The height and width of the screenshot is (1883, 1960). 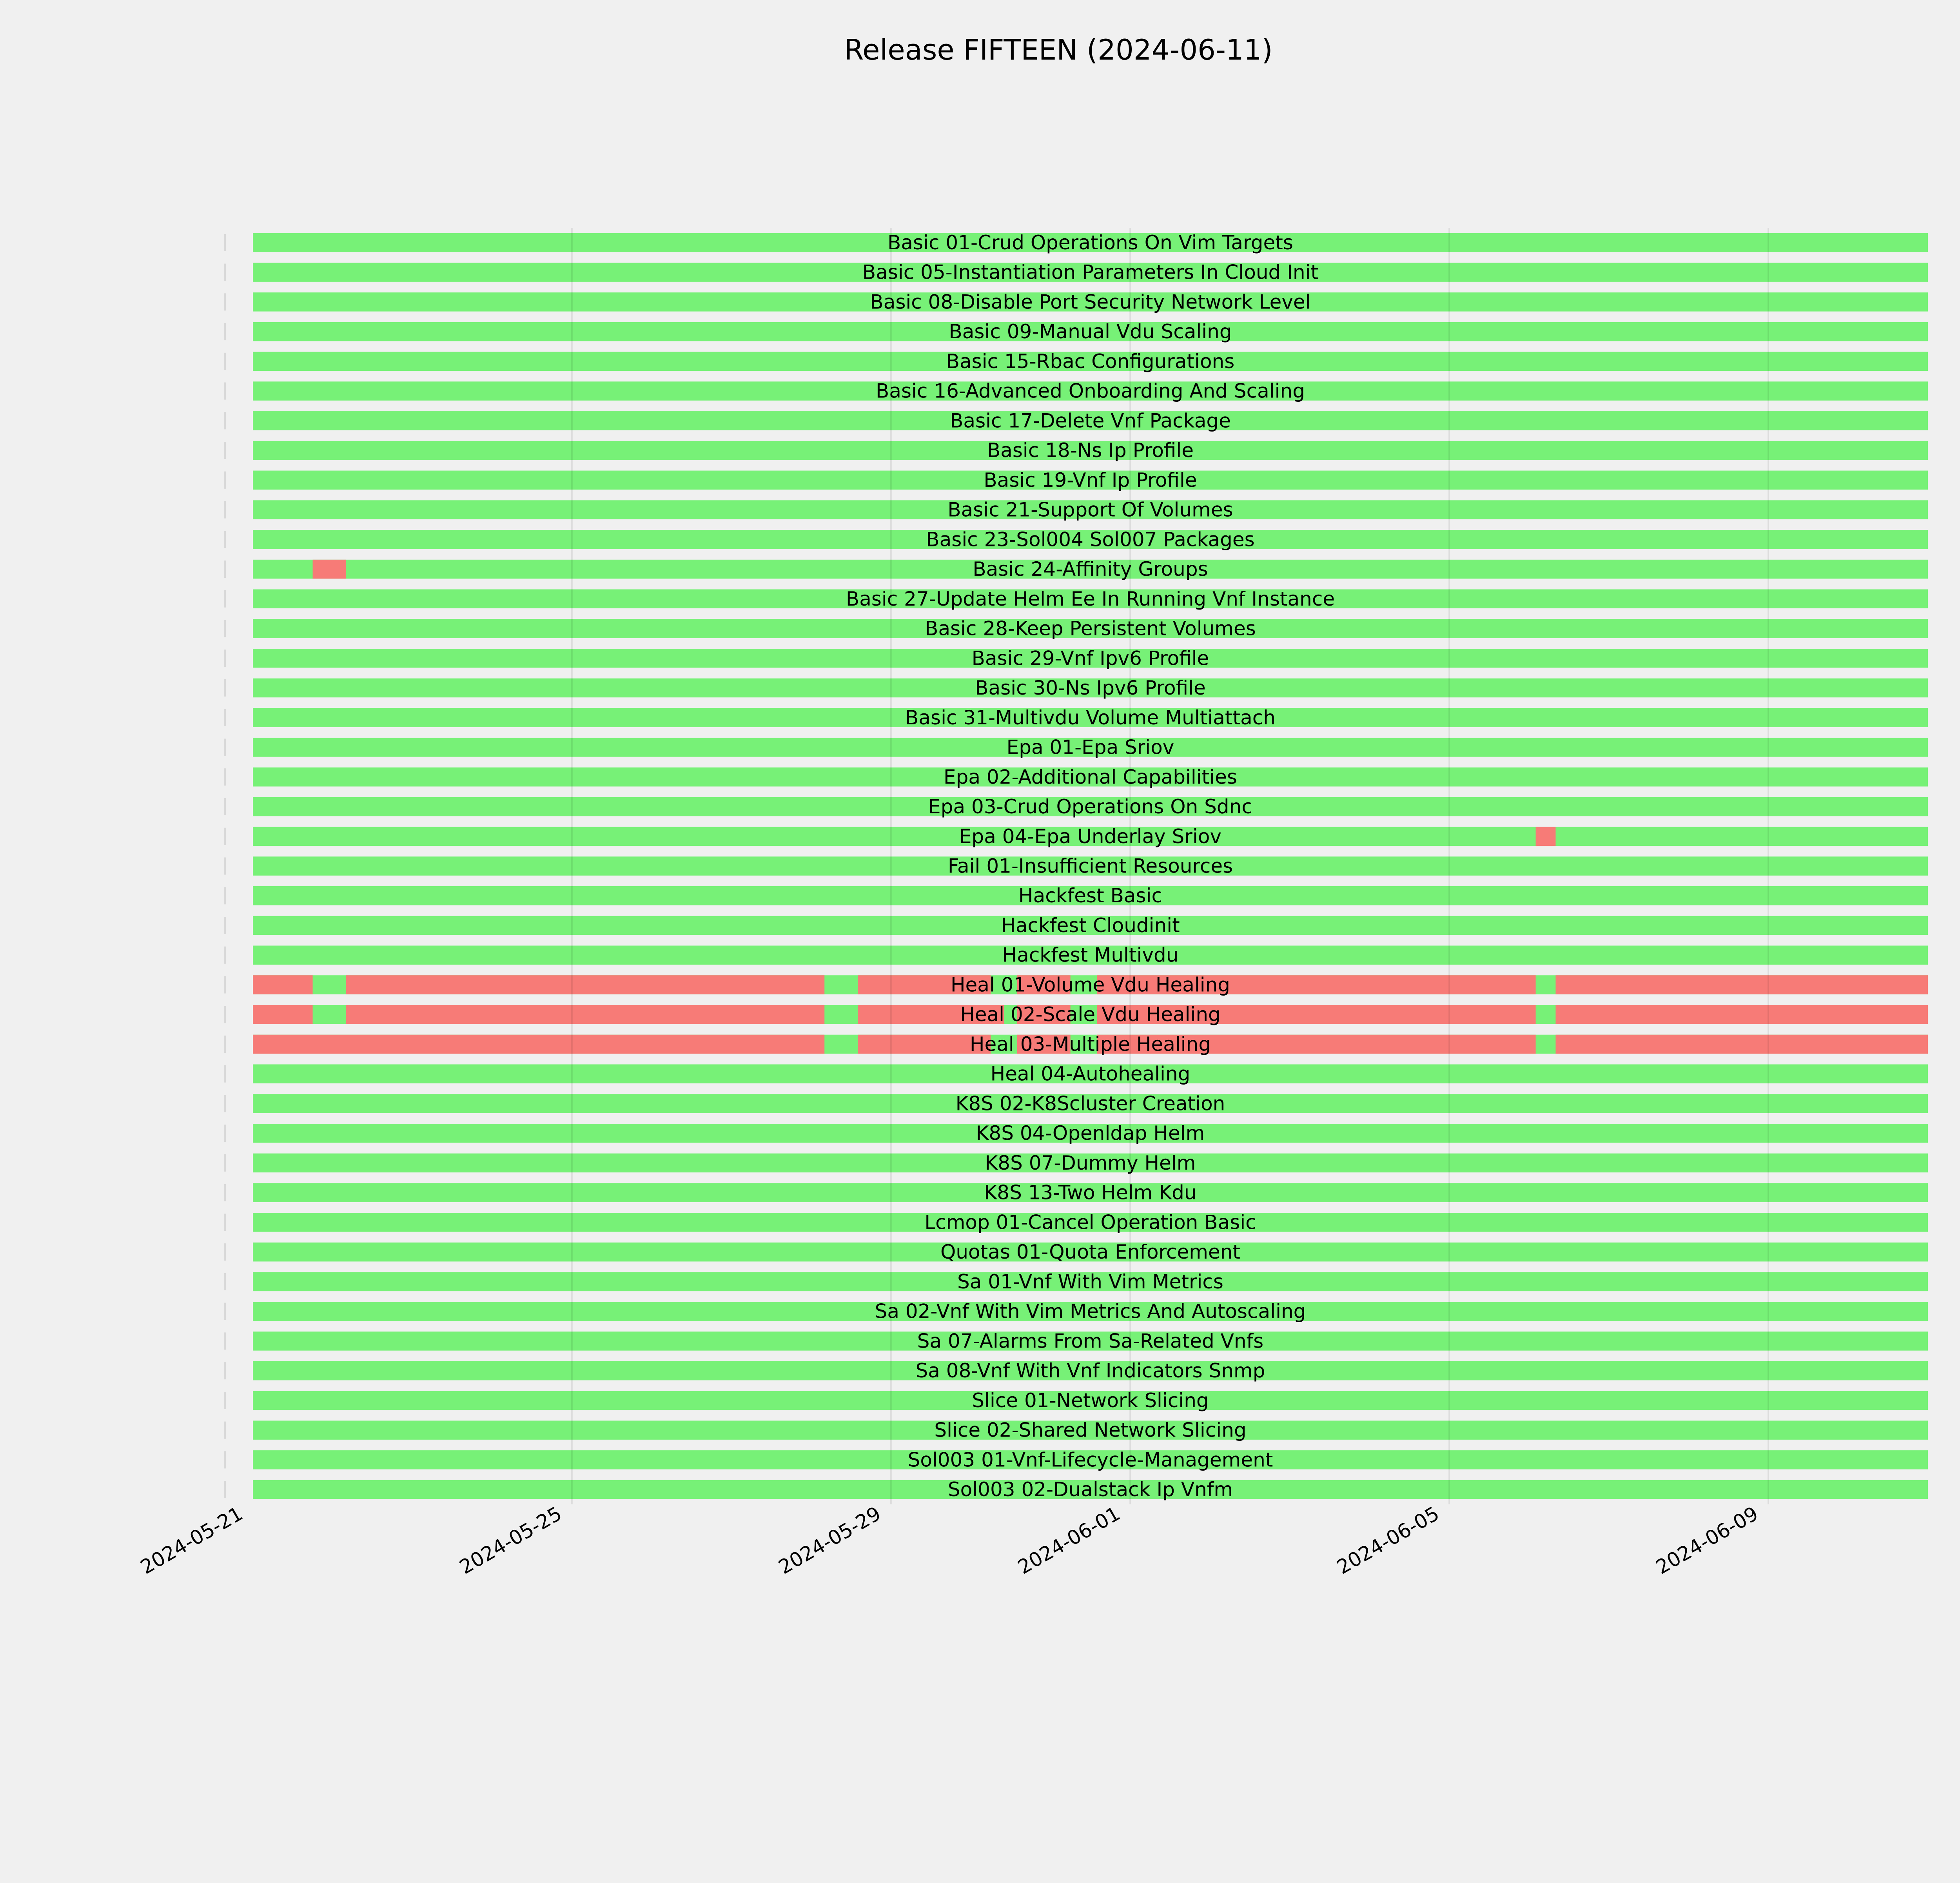 I want to click on row-label: Sa 07-Alarms From Sa-Related Vnfs, so click(x=1090, y=1341).